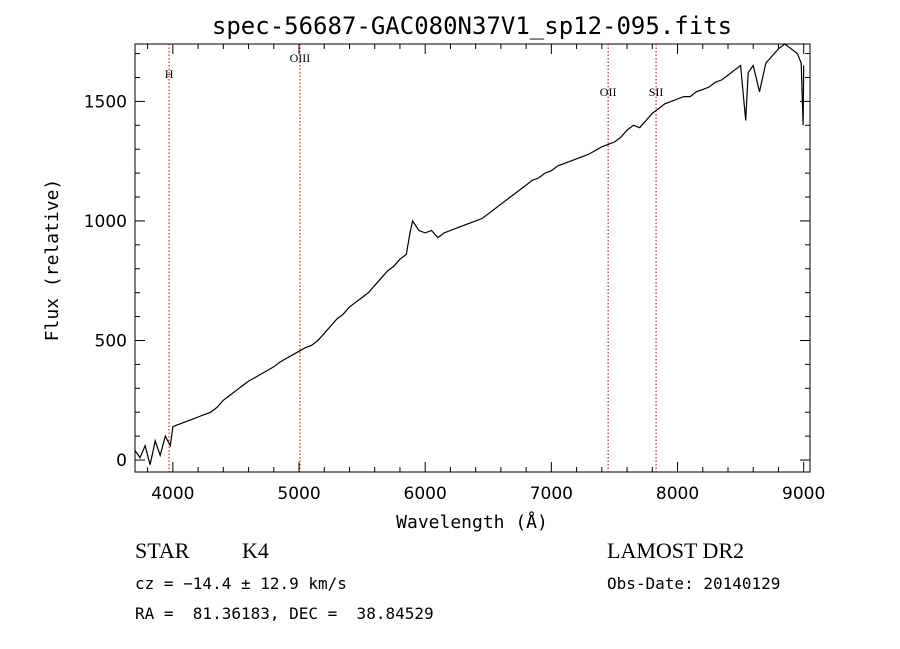  What do you see at coordinates (298, 494) in the screenshot?
I see `x-tick-label: 5000` at bounding box center [298, 494].